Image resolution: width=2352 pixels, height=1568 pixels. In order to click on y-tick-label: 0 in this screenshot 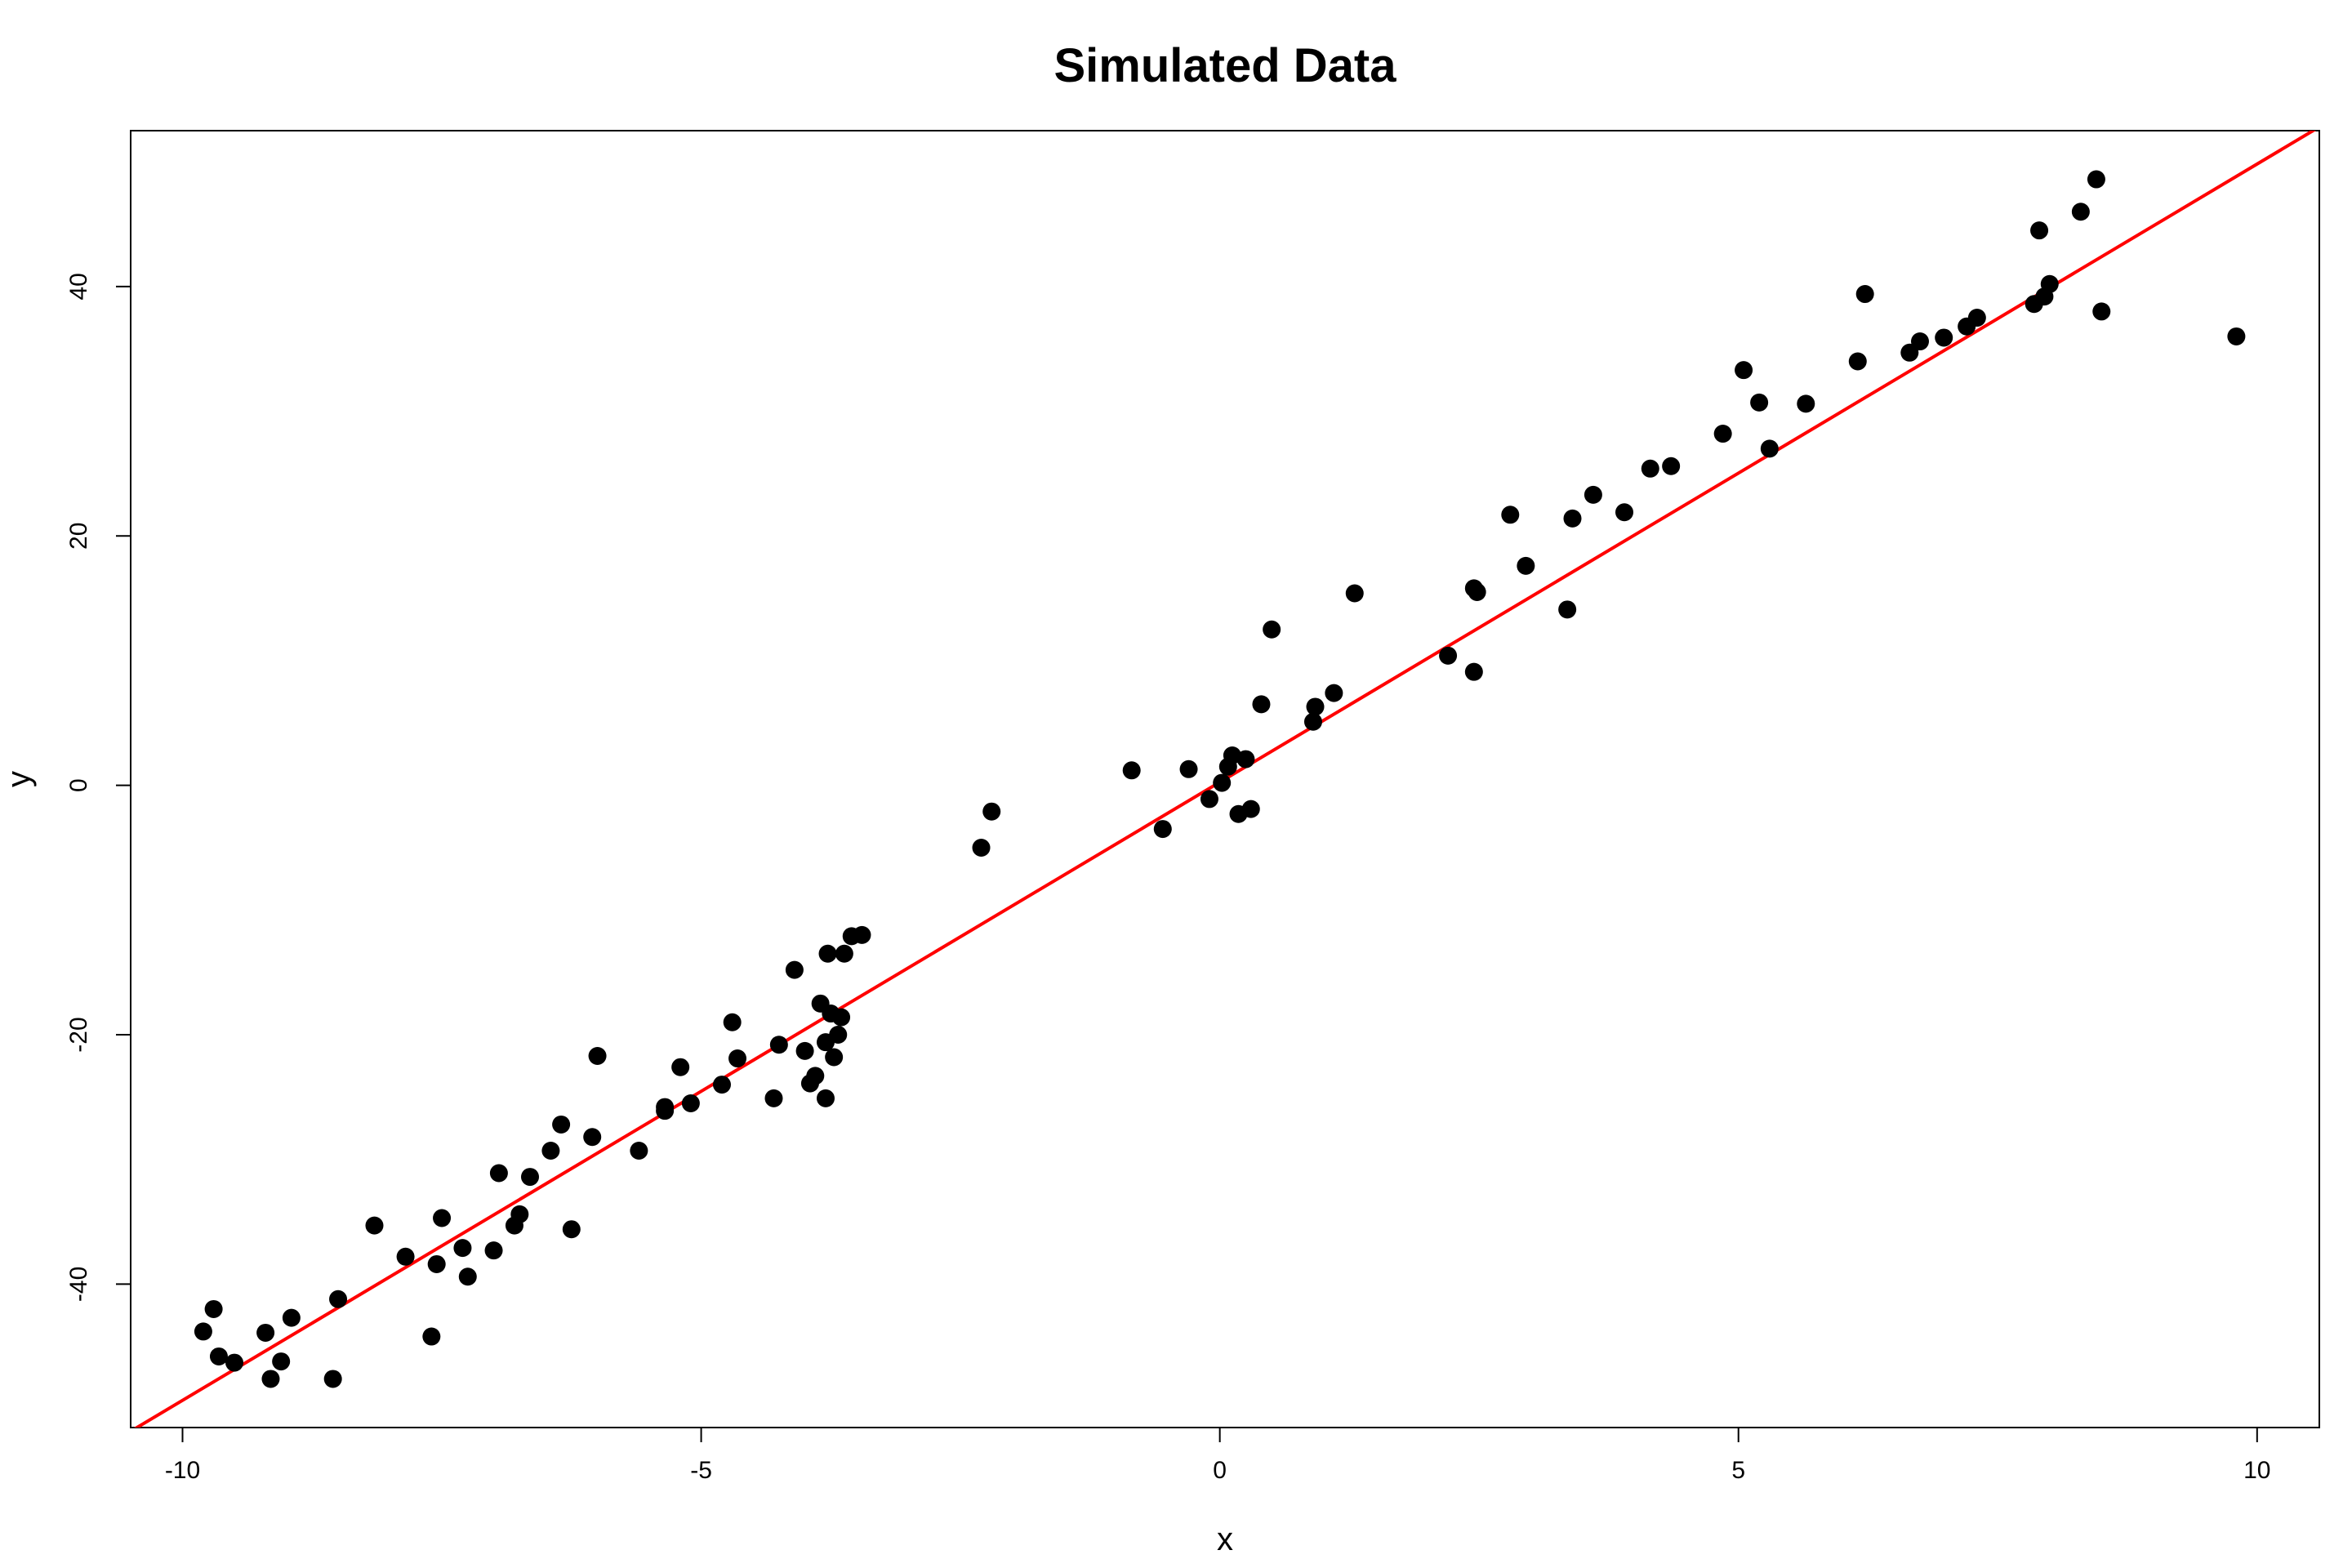, I will do `click(78, 785)`.